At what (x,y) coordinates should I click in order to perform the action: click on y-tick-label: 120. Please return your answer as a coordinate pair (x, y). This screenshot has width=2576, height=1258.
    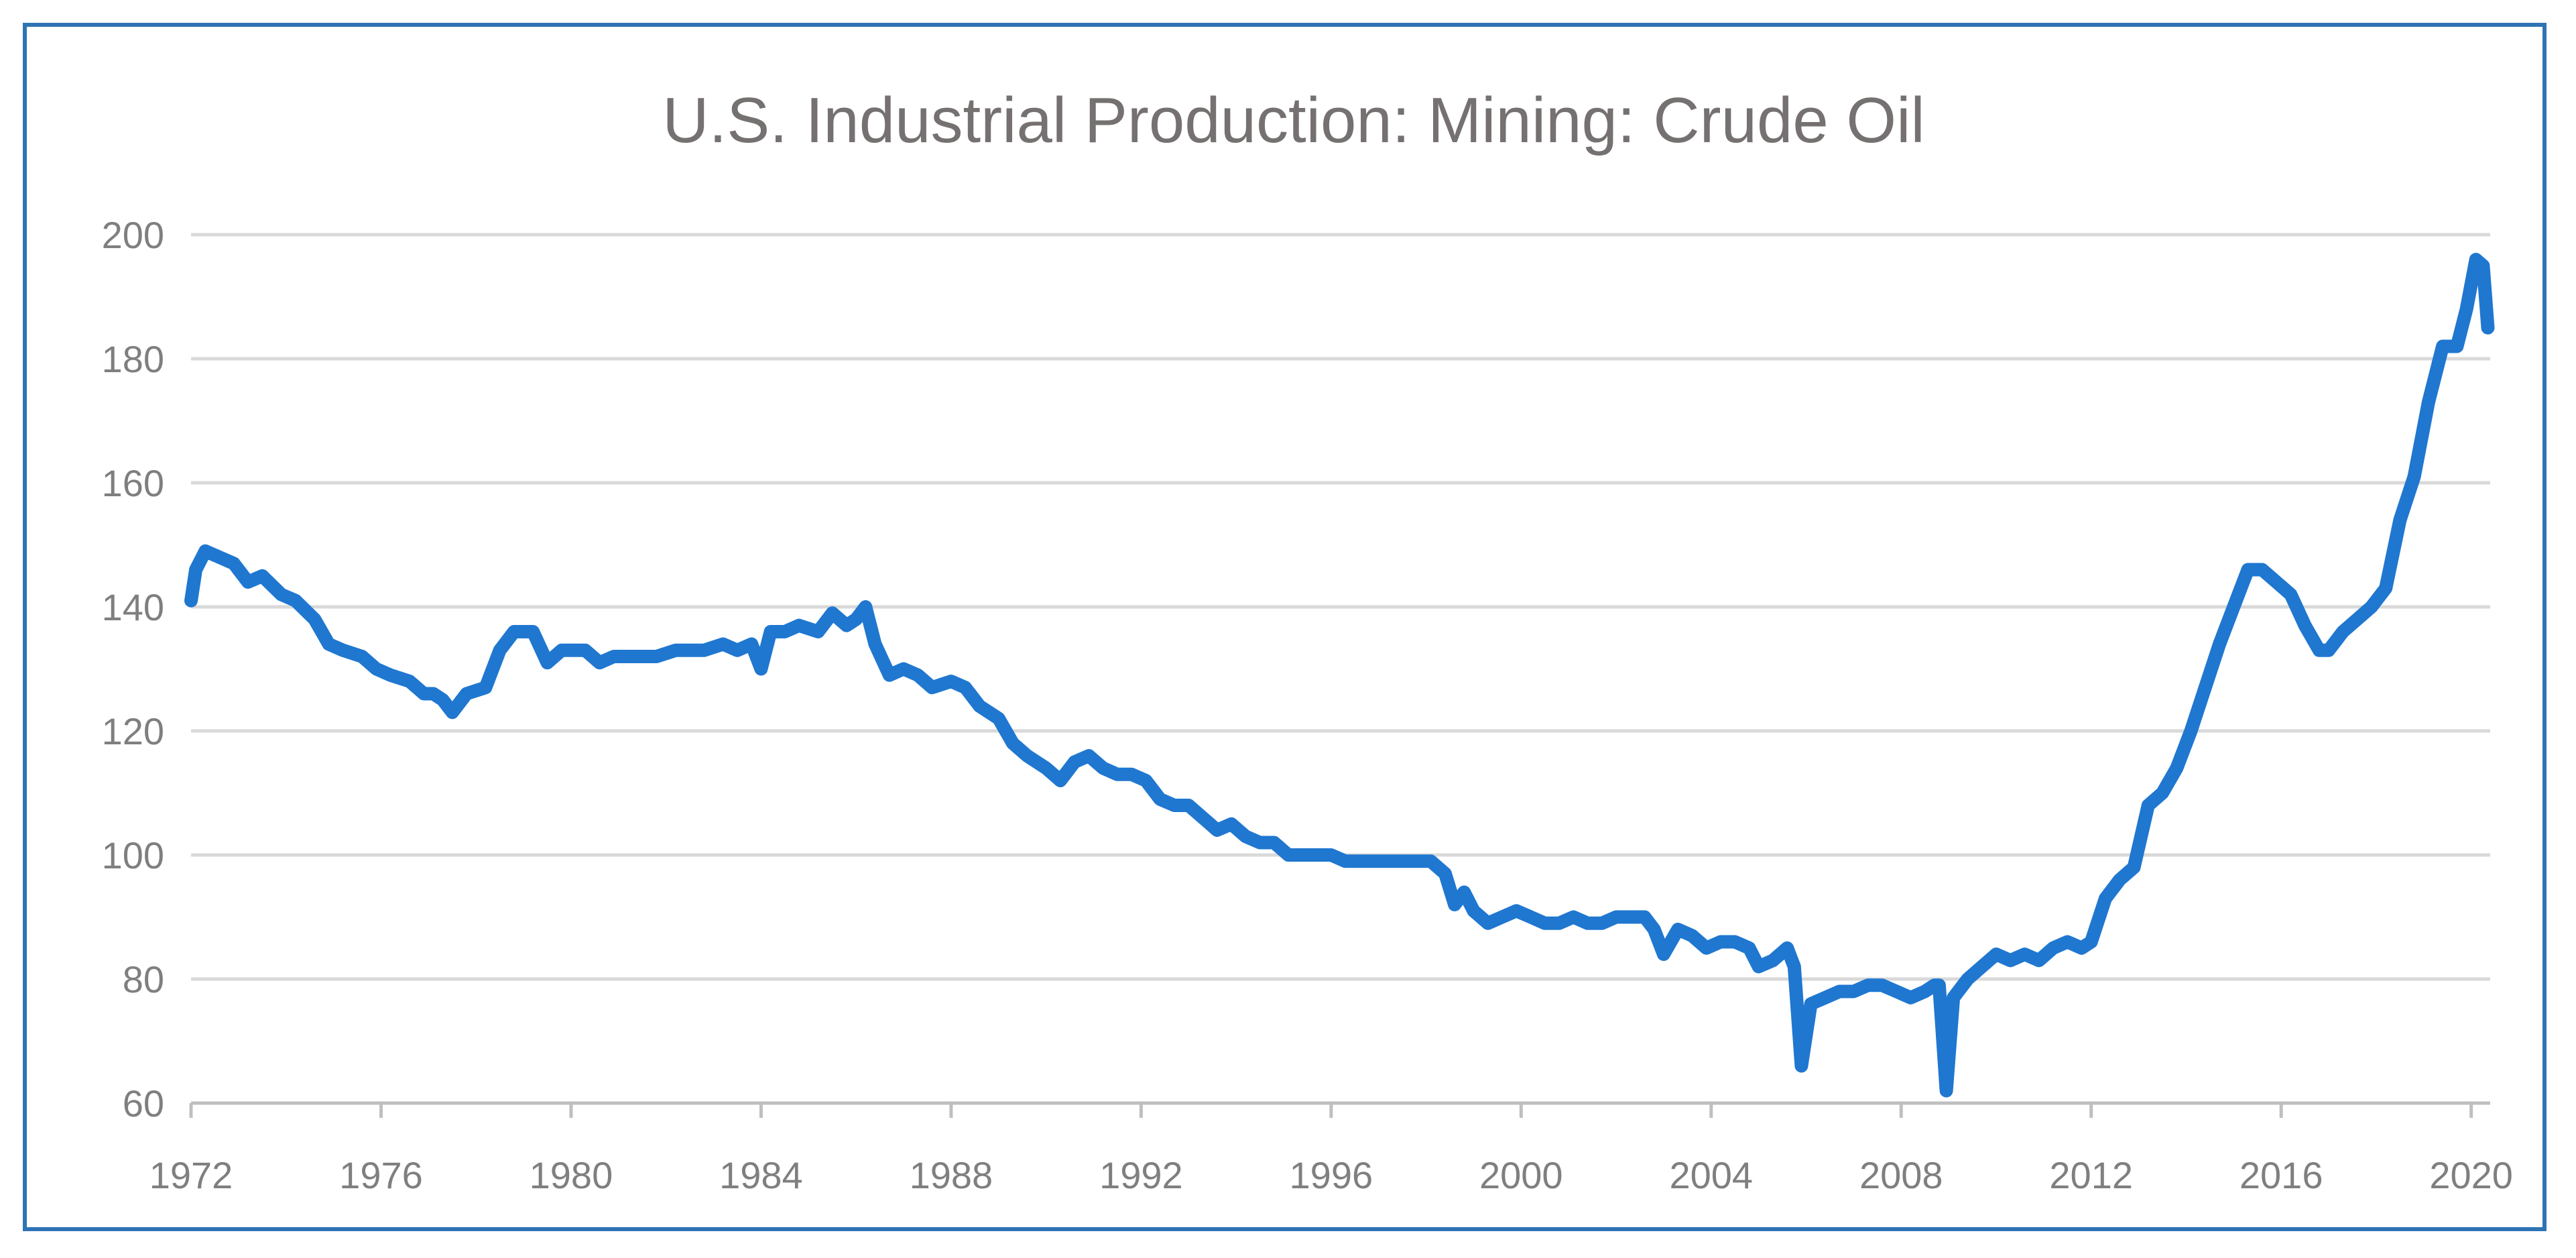
    Looking at the image, I should click on (133, 731).